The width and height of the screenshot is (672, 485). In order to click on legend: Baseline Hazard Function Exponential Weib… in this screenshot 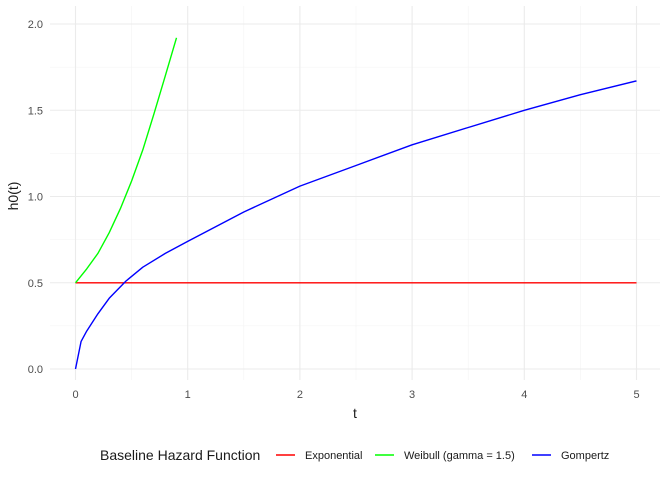, I will do `click(354, 455)`.